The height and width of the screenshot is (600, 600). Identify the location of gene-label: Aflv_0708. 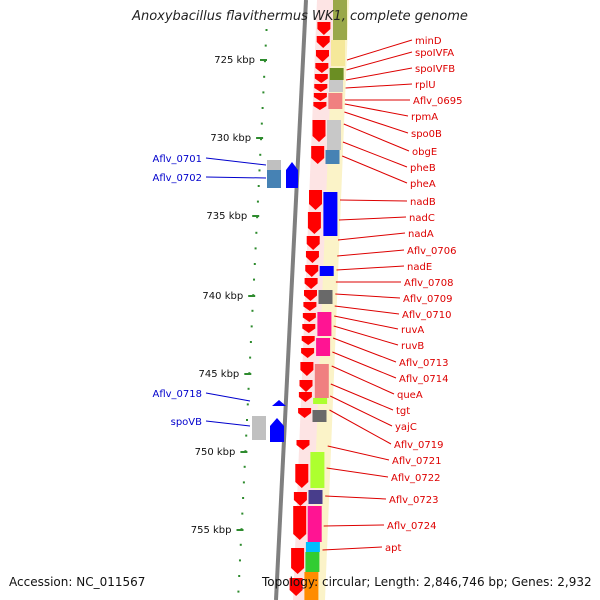
(429, 283).